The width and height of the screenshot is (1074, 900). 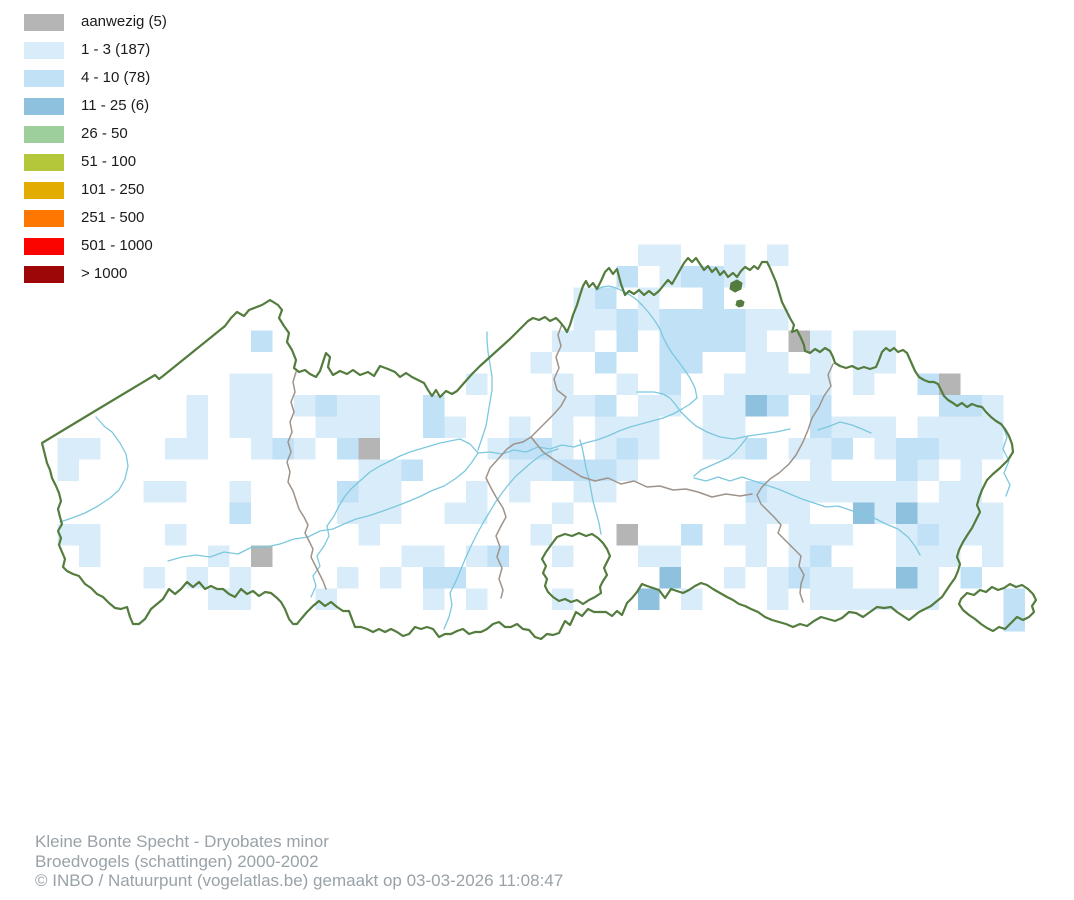 What do you see at coordinates (95, 22) in the screenshot?
I see `legend-item: aanwezig (5)` at bounding box center [95, 22].